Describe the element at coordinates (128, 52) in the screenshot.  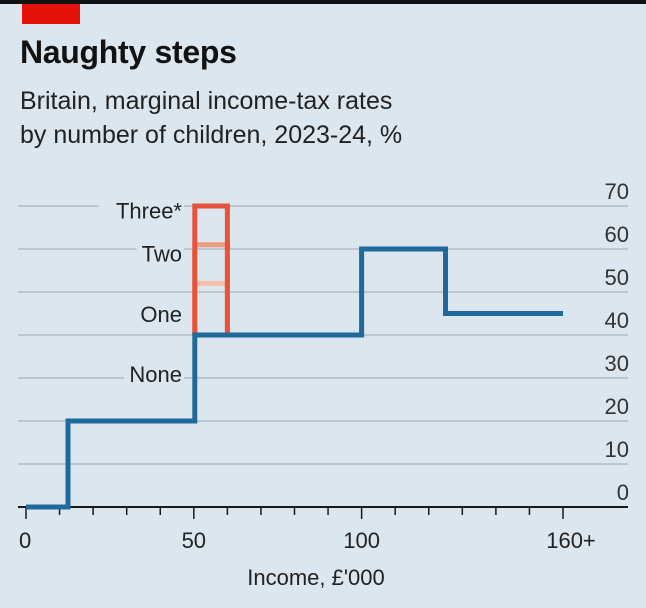
I see `chart-title: Naughty steps` at that location.